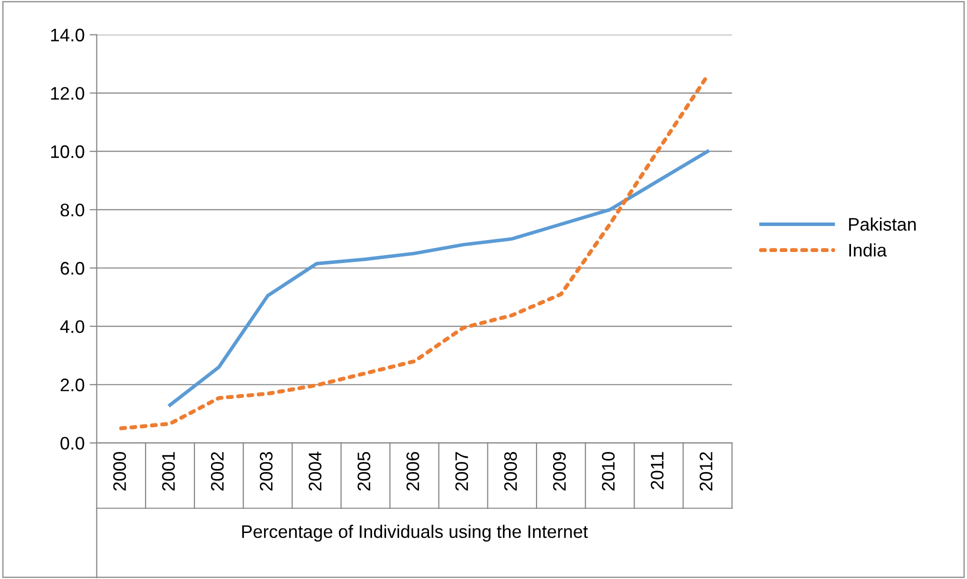 The image size is (967, 579). I want to click on x-tick-label: 2006, so click(413, 471).